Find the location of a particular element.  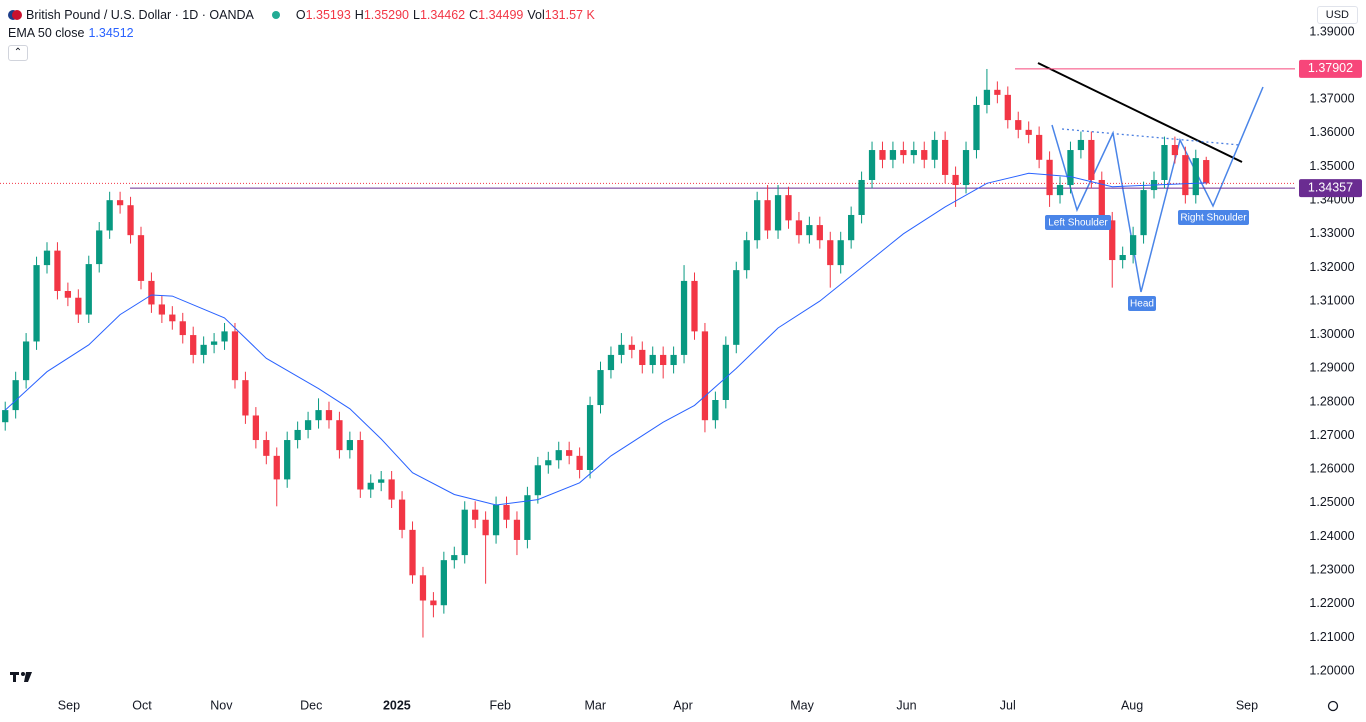

price-label: 1.37902 is located at coordinates (1330, 68).